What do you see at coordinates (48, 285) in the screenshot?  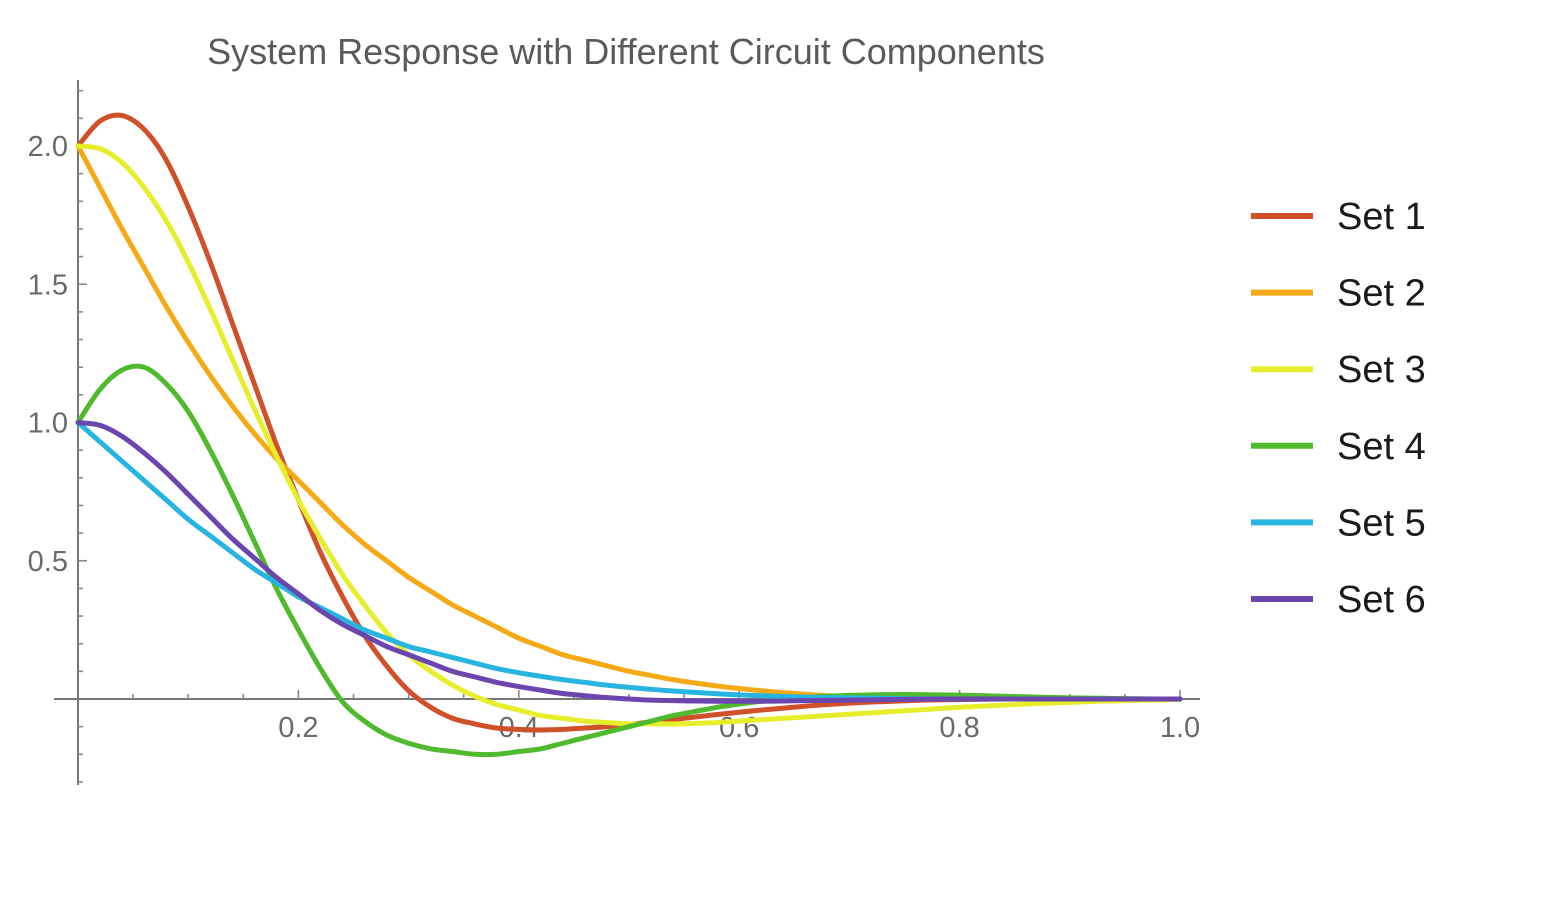 I see `y-tick-label: 1.5` at bounding box center [48, 285].